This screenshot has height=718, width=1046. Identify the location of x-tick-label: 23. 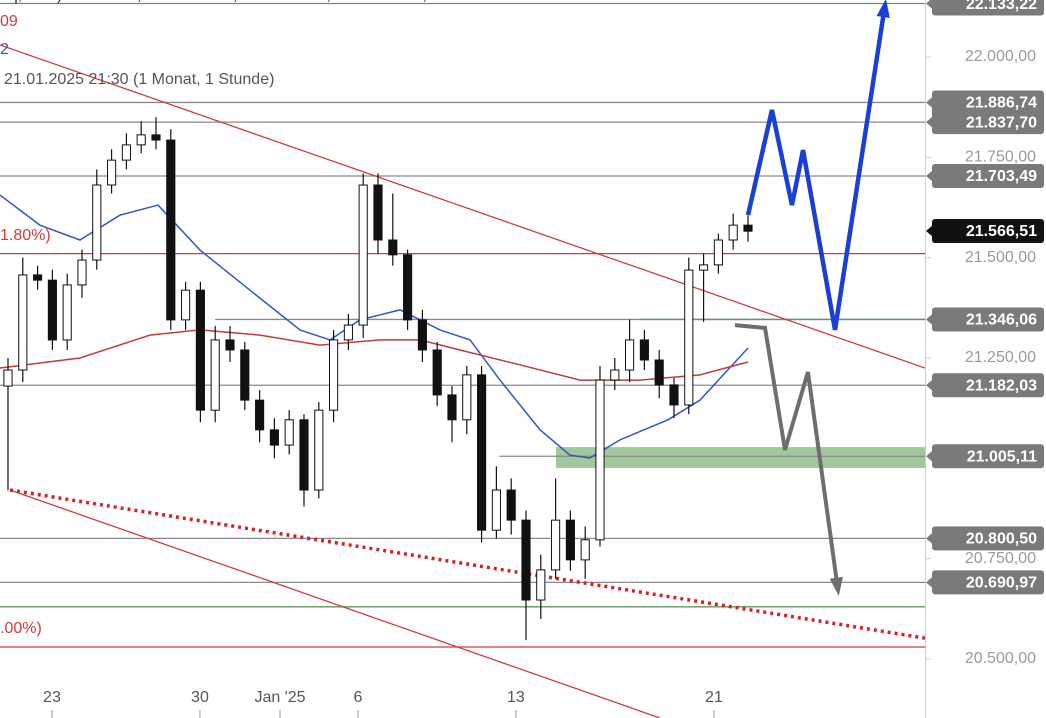
(52, 697).